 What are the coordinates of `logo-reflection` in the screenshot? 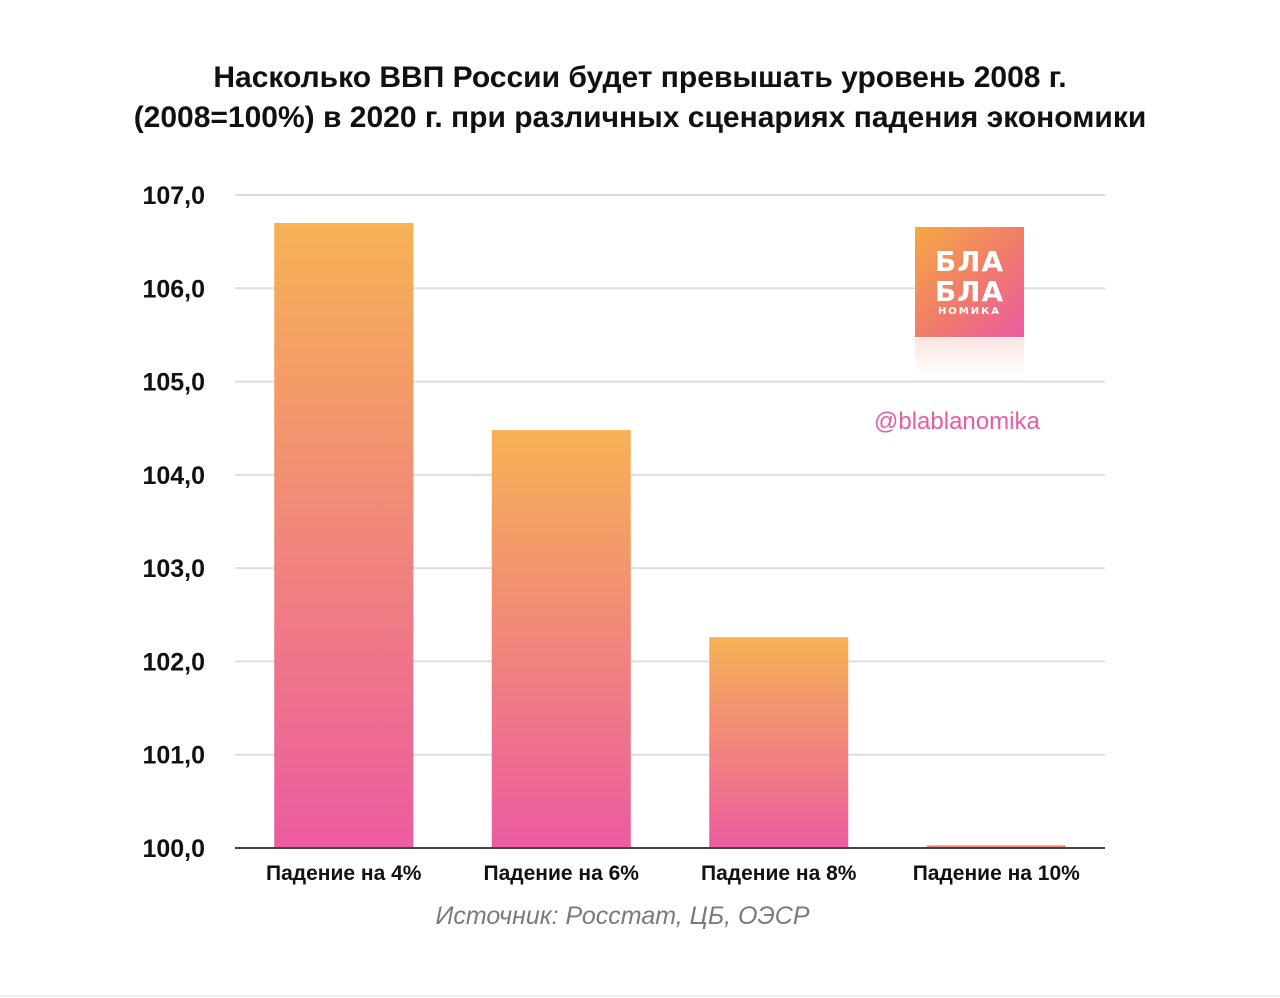 It's located at (969, 358).